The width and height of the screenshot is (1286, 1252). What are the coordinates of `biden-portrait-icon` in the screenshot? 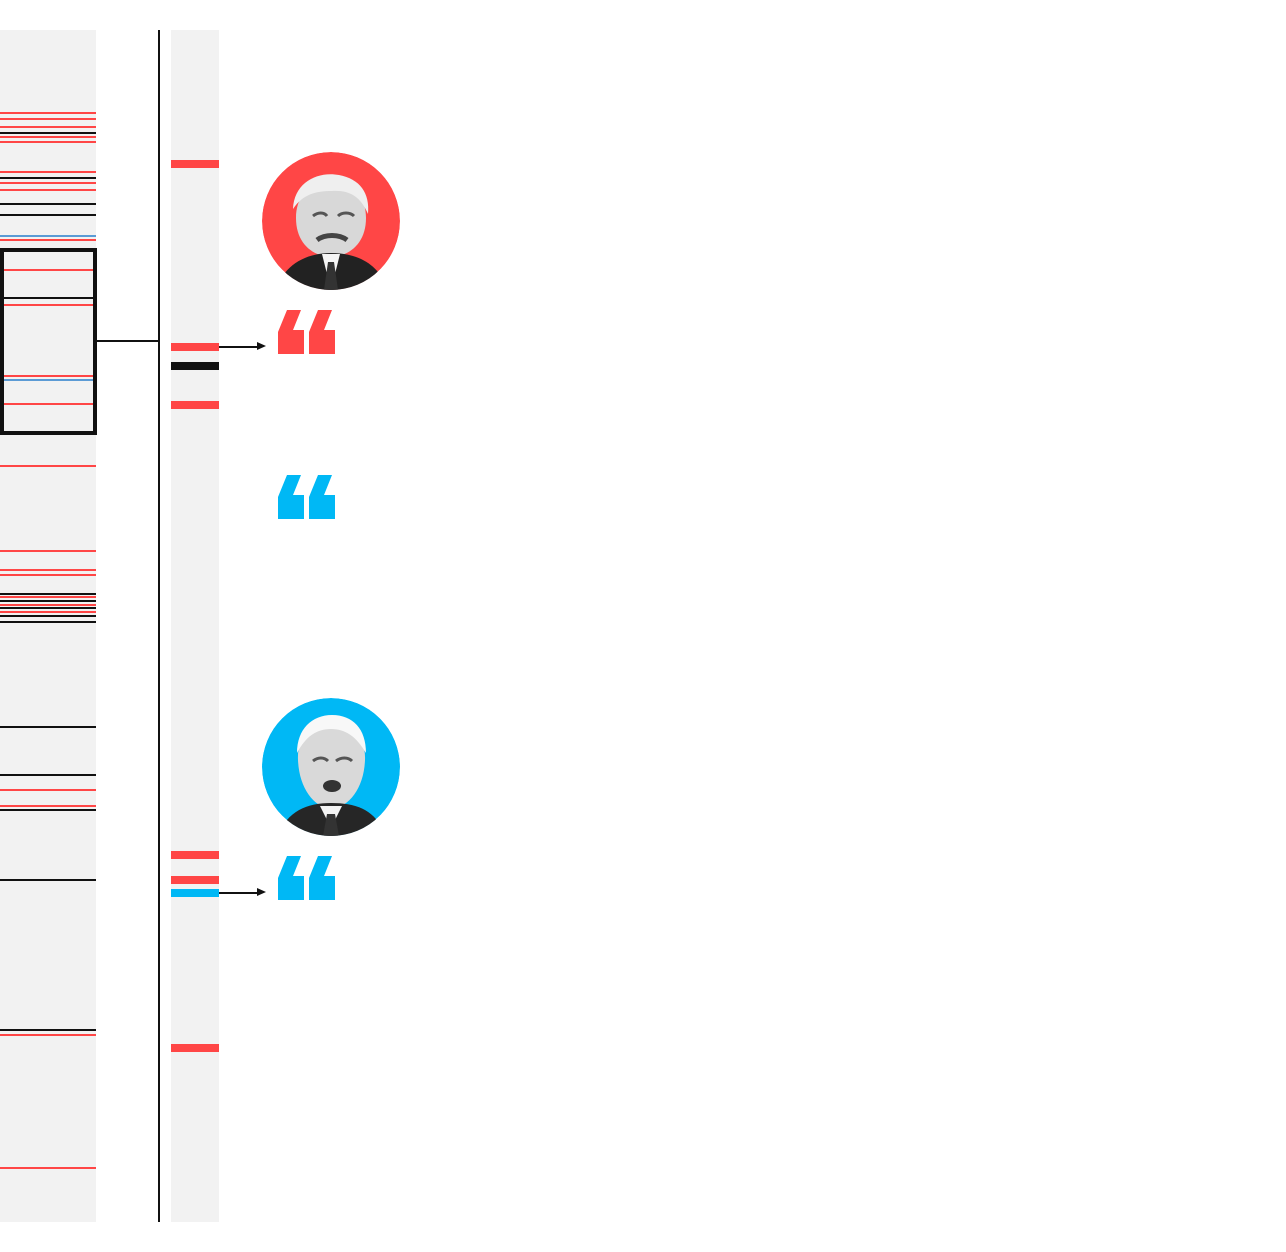 It's located at (331, 767).